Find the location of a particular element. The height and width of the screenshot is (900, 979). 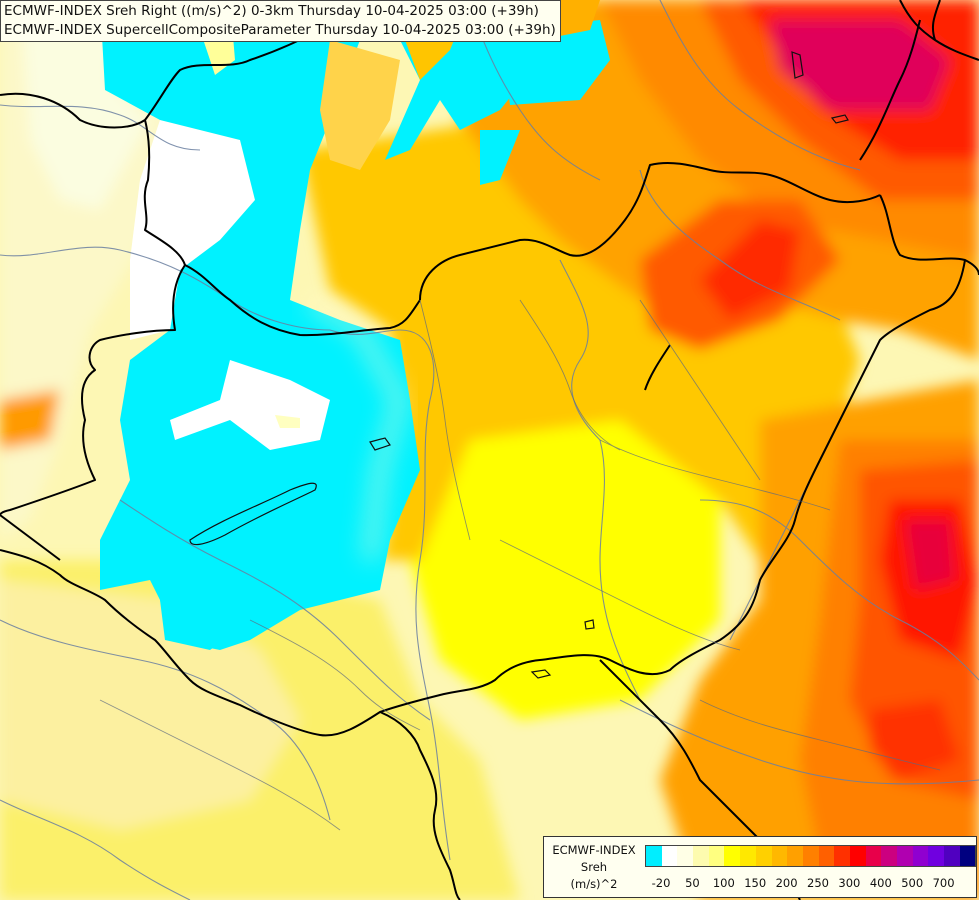

legend-color-scale is located at coordinates (811, 856).